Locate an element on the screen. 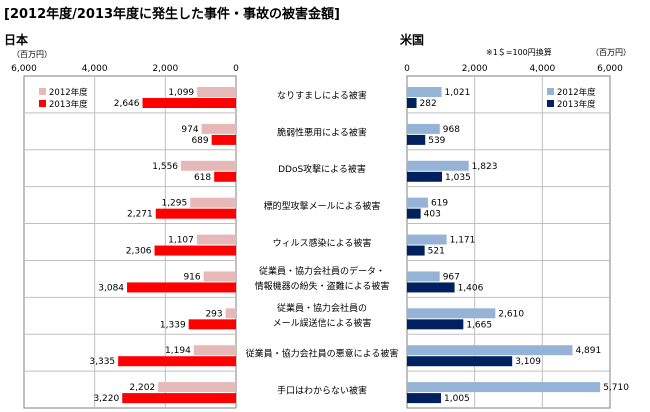 The height and width of the screenshot is (412, 650). japan-legend-label-2012: 2012年度 is located at coordinates (68, 92).